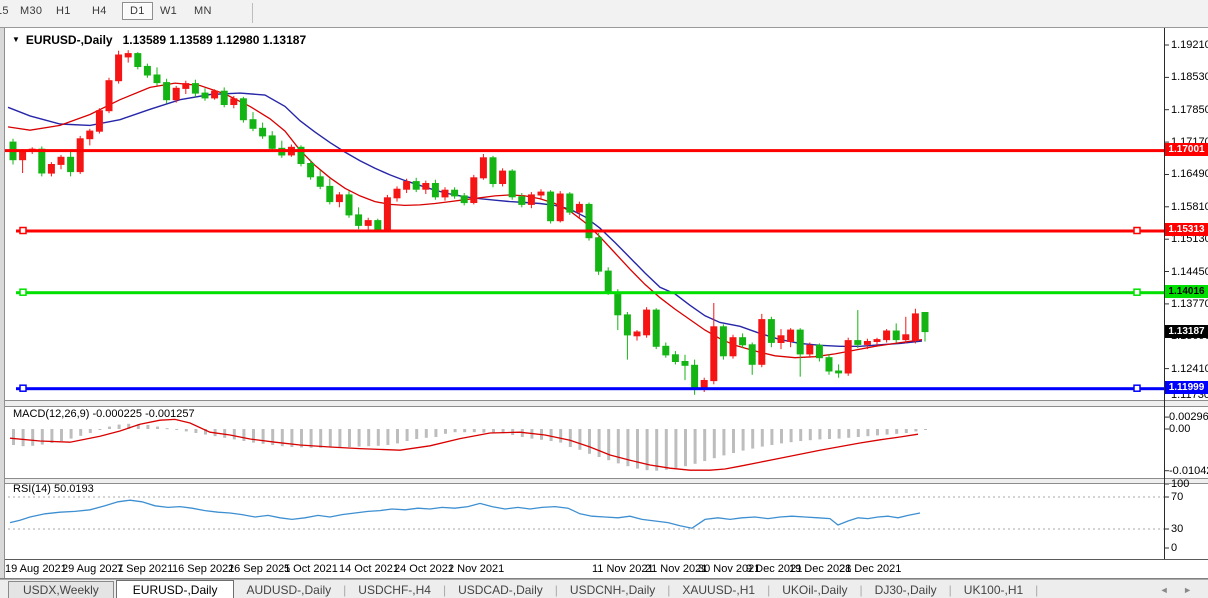 Image resolution: width=1208 pixels, height=598 pixels. I want to click on tab-usdx-weekly: USDX,Weekly, so click(61, 589).